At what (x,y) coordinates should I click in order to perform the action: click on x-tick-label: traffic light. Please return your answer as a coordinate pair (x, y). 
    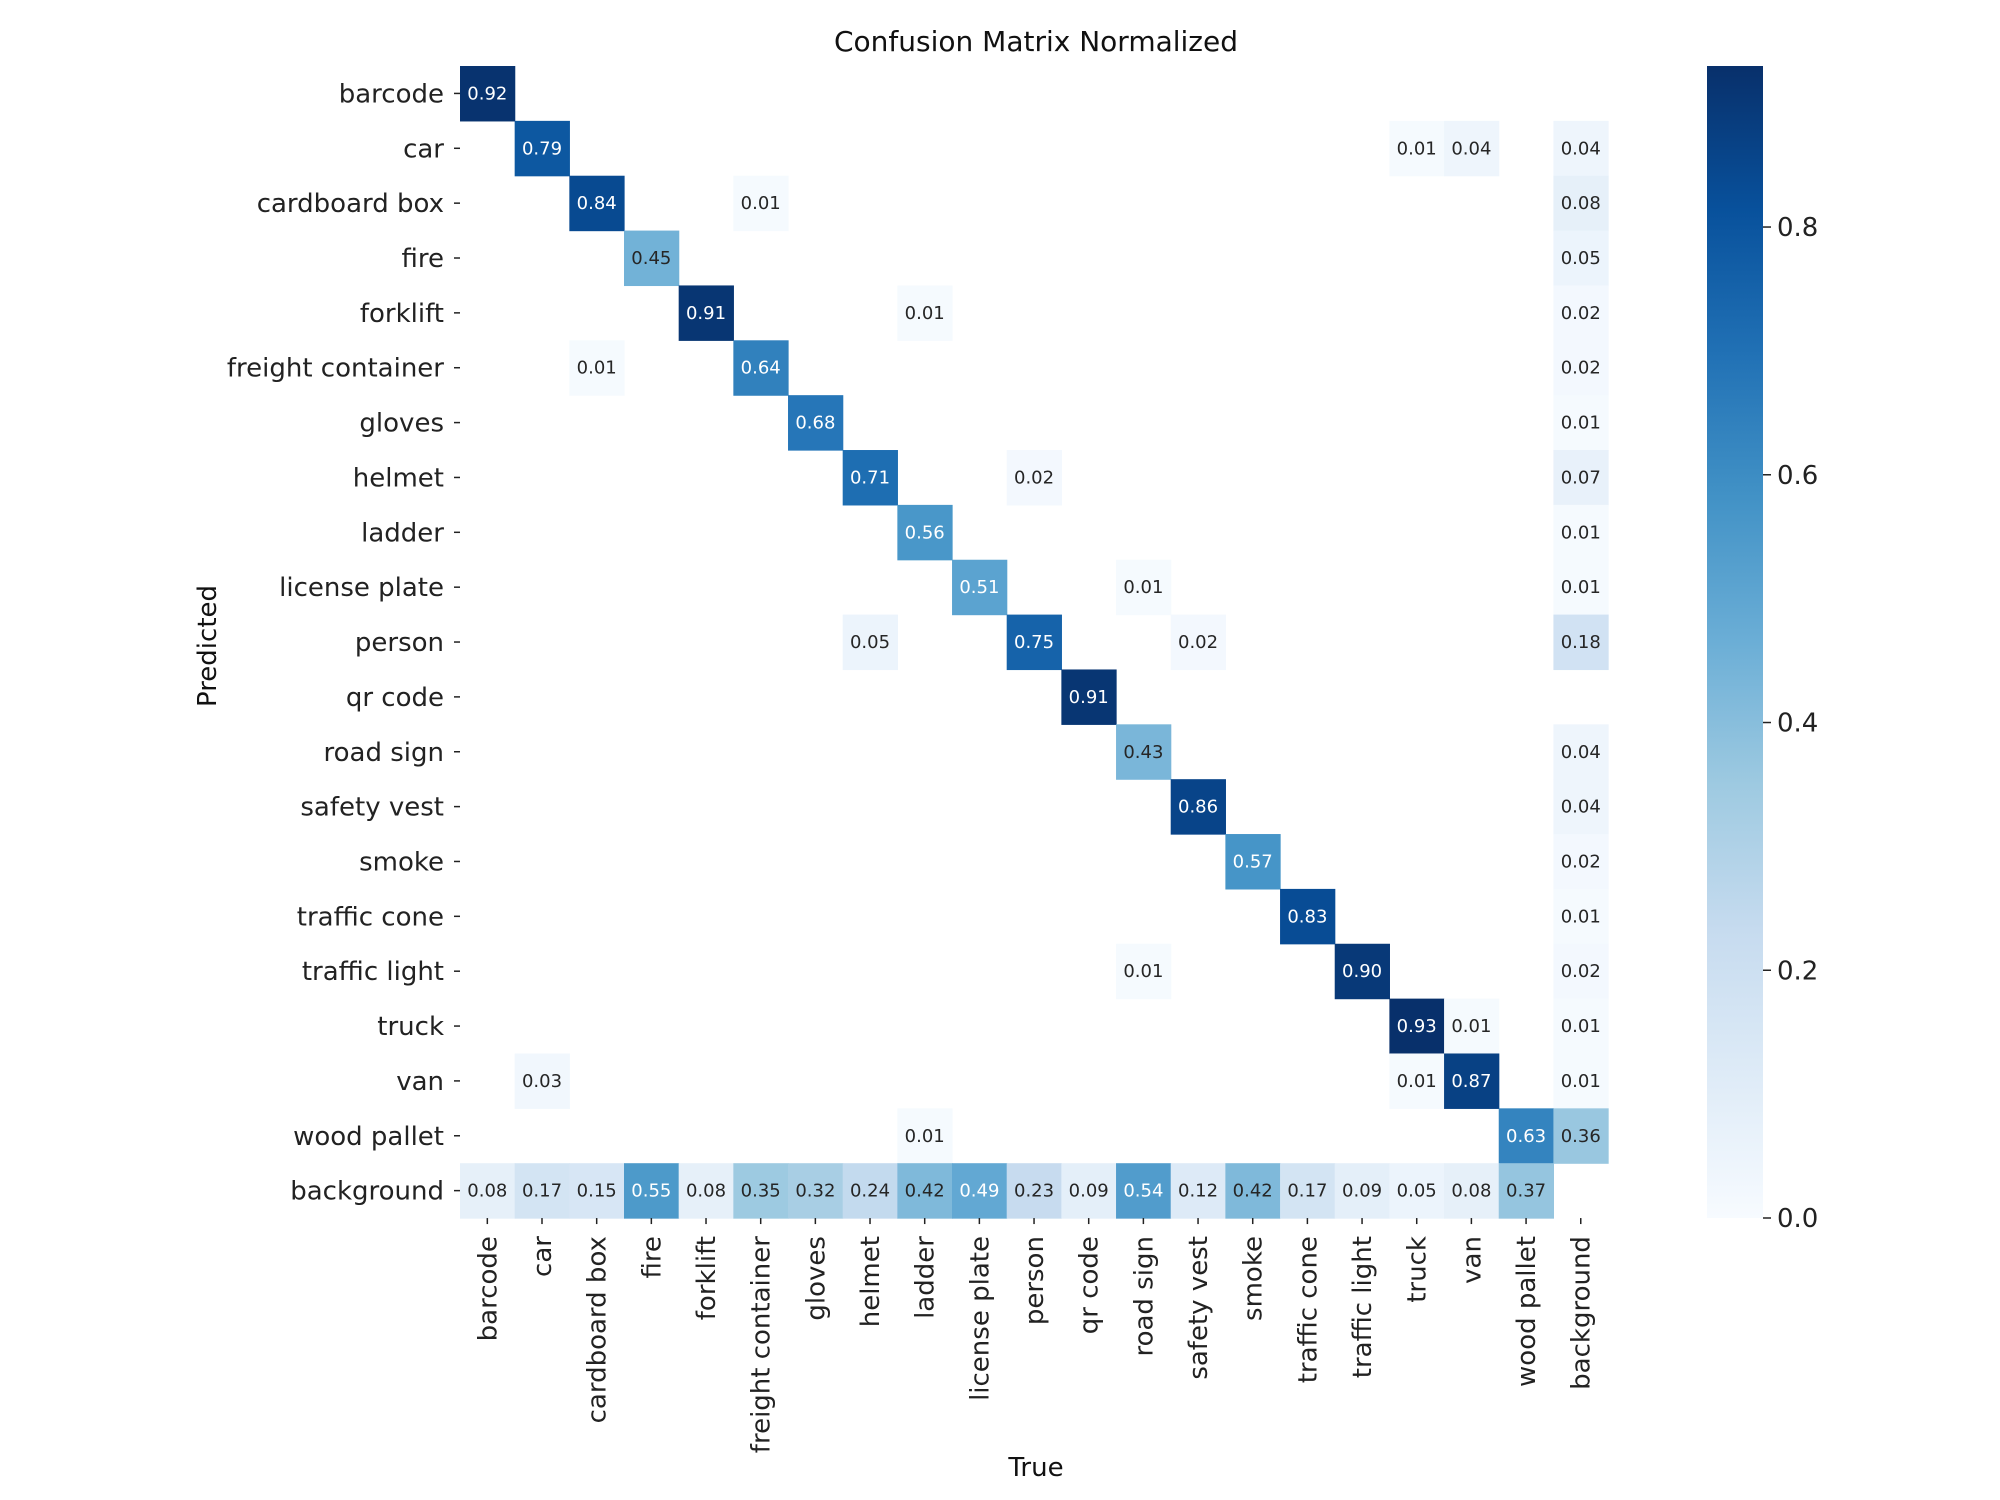
    Looking at the image, I should click on (1363, 1307).